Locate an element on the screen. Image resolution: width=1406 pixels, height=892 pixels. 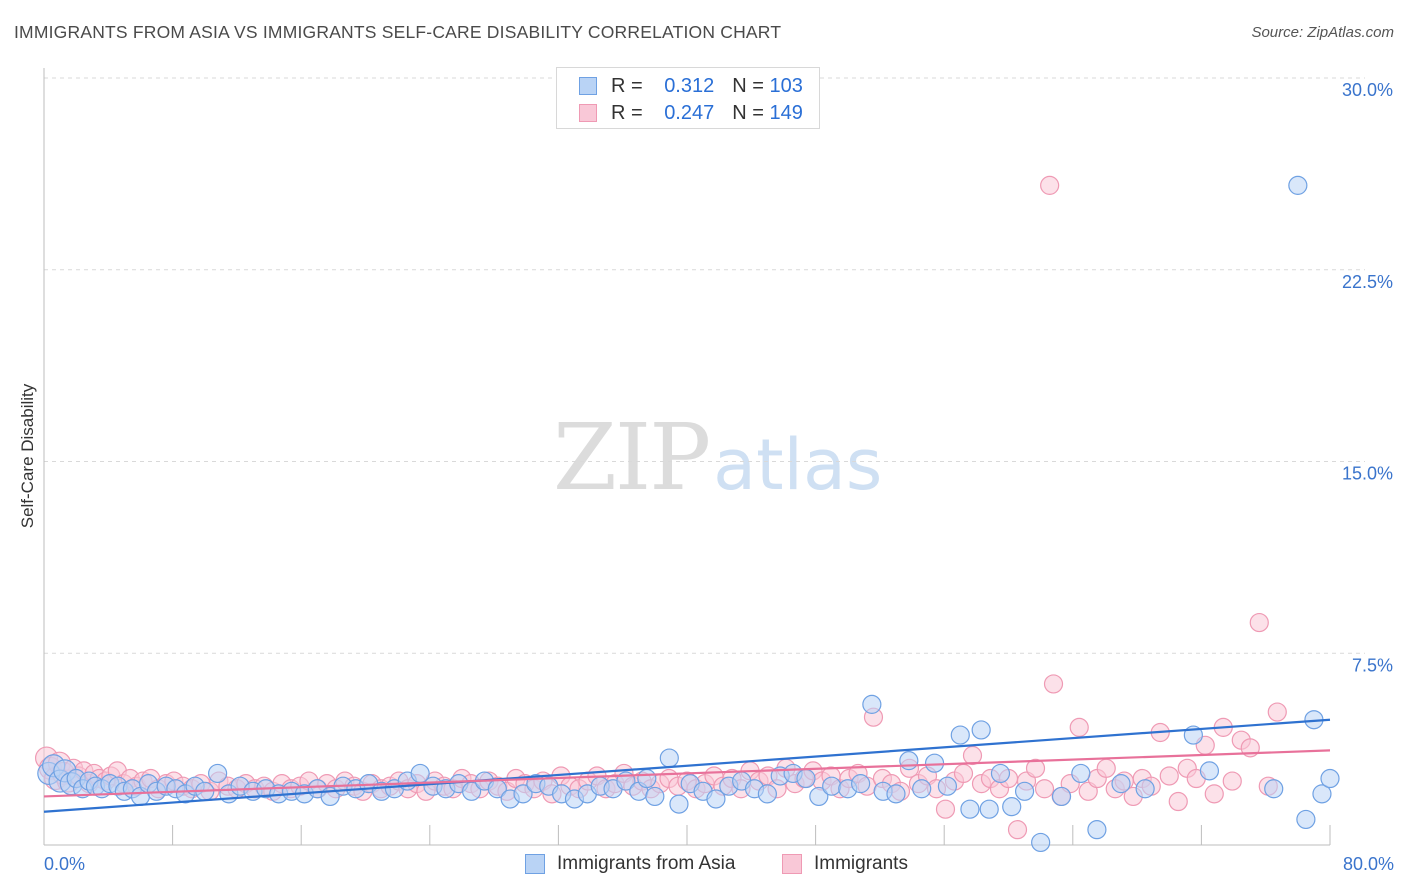
bottom-legend-immigrants: Immigrants is located at coordinates (845, 864).